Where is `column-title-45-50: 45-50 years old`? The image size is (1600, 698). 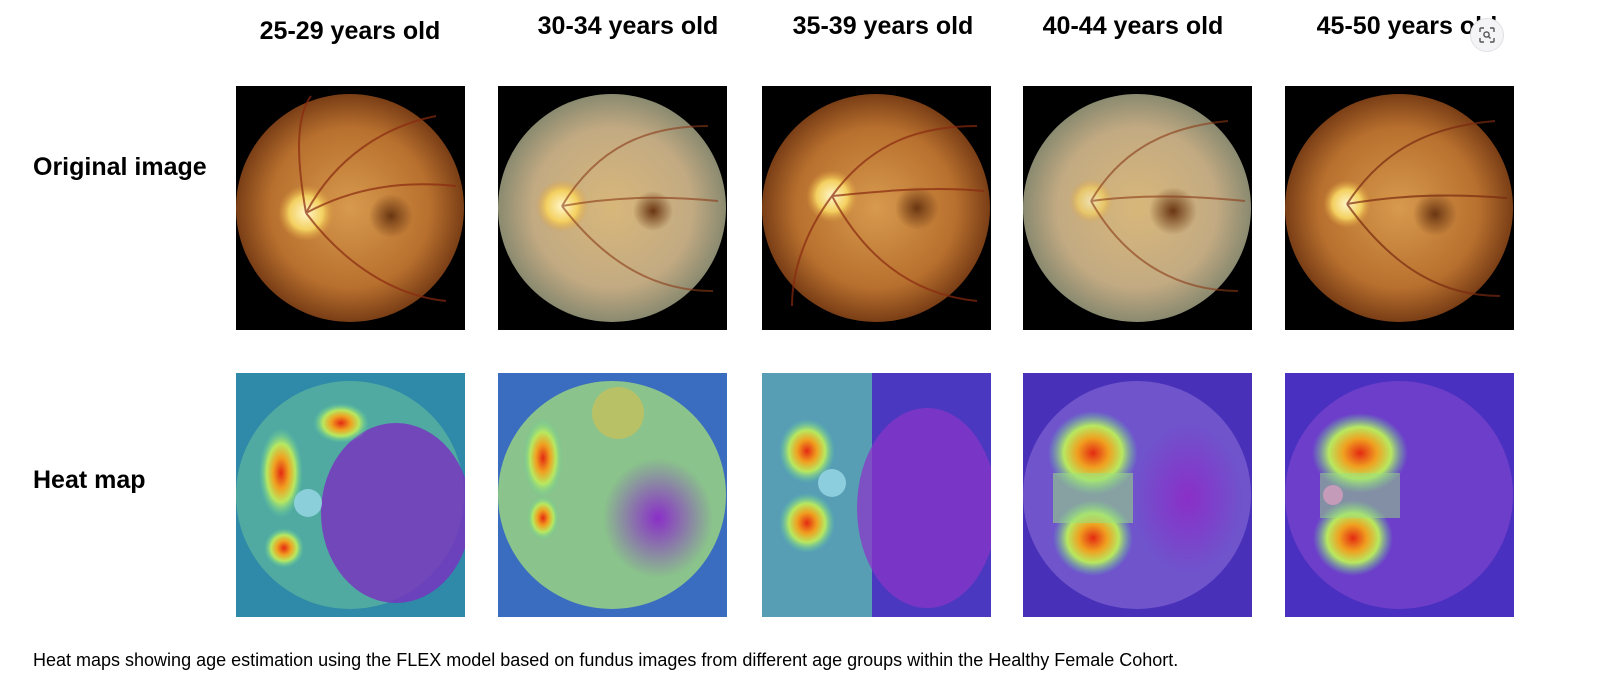 column-title-45-50: 45-50 years old is located at coordinates (1407, 26).